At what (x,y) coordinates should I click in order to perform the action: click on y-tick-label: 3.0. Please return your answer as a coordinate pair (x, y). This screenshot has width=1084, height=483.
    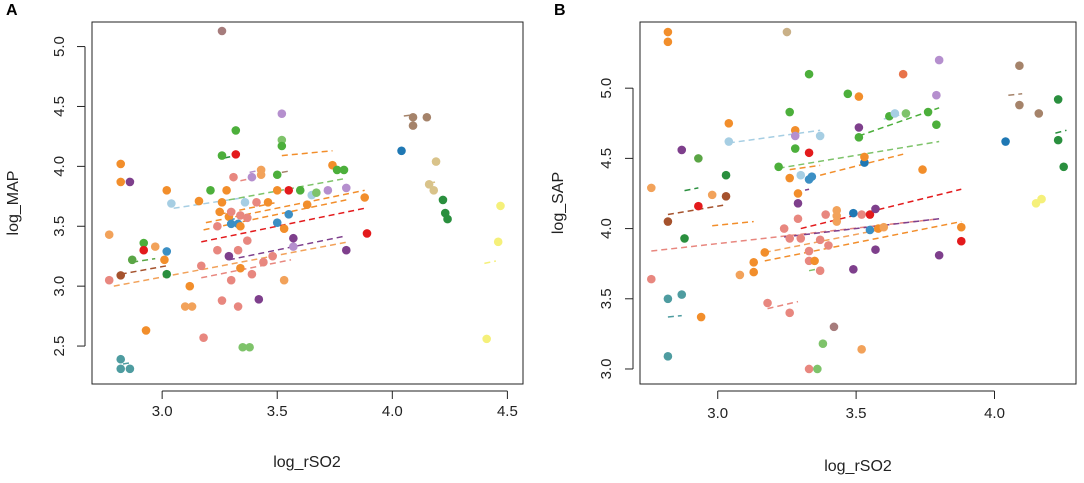
    Looking at the image, I should click on (606, 369).